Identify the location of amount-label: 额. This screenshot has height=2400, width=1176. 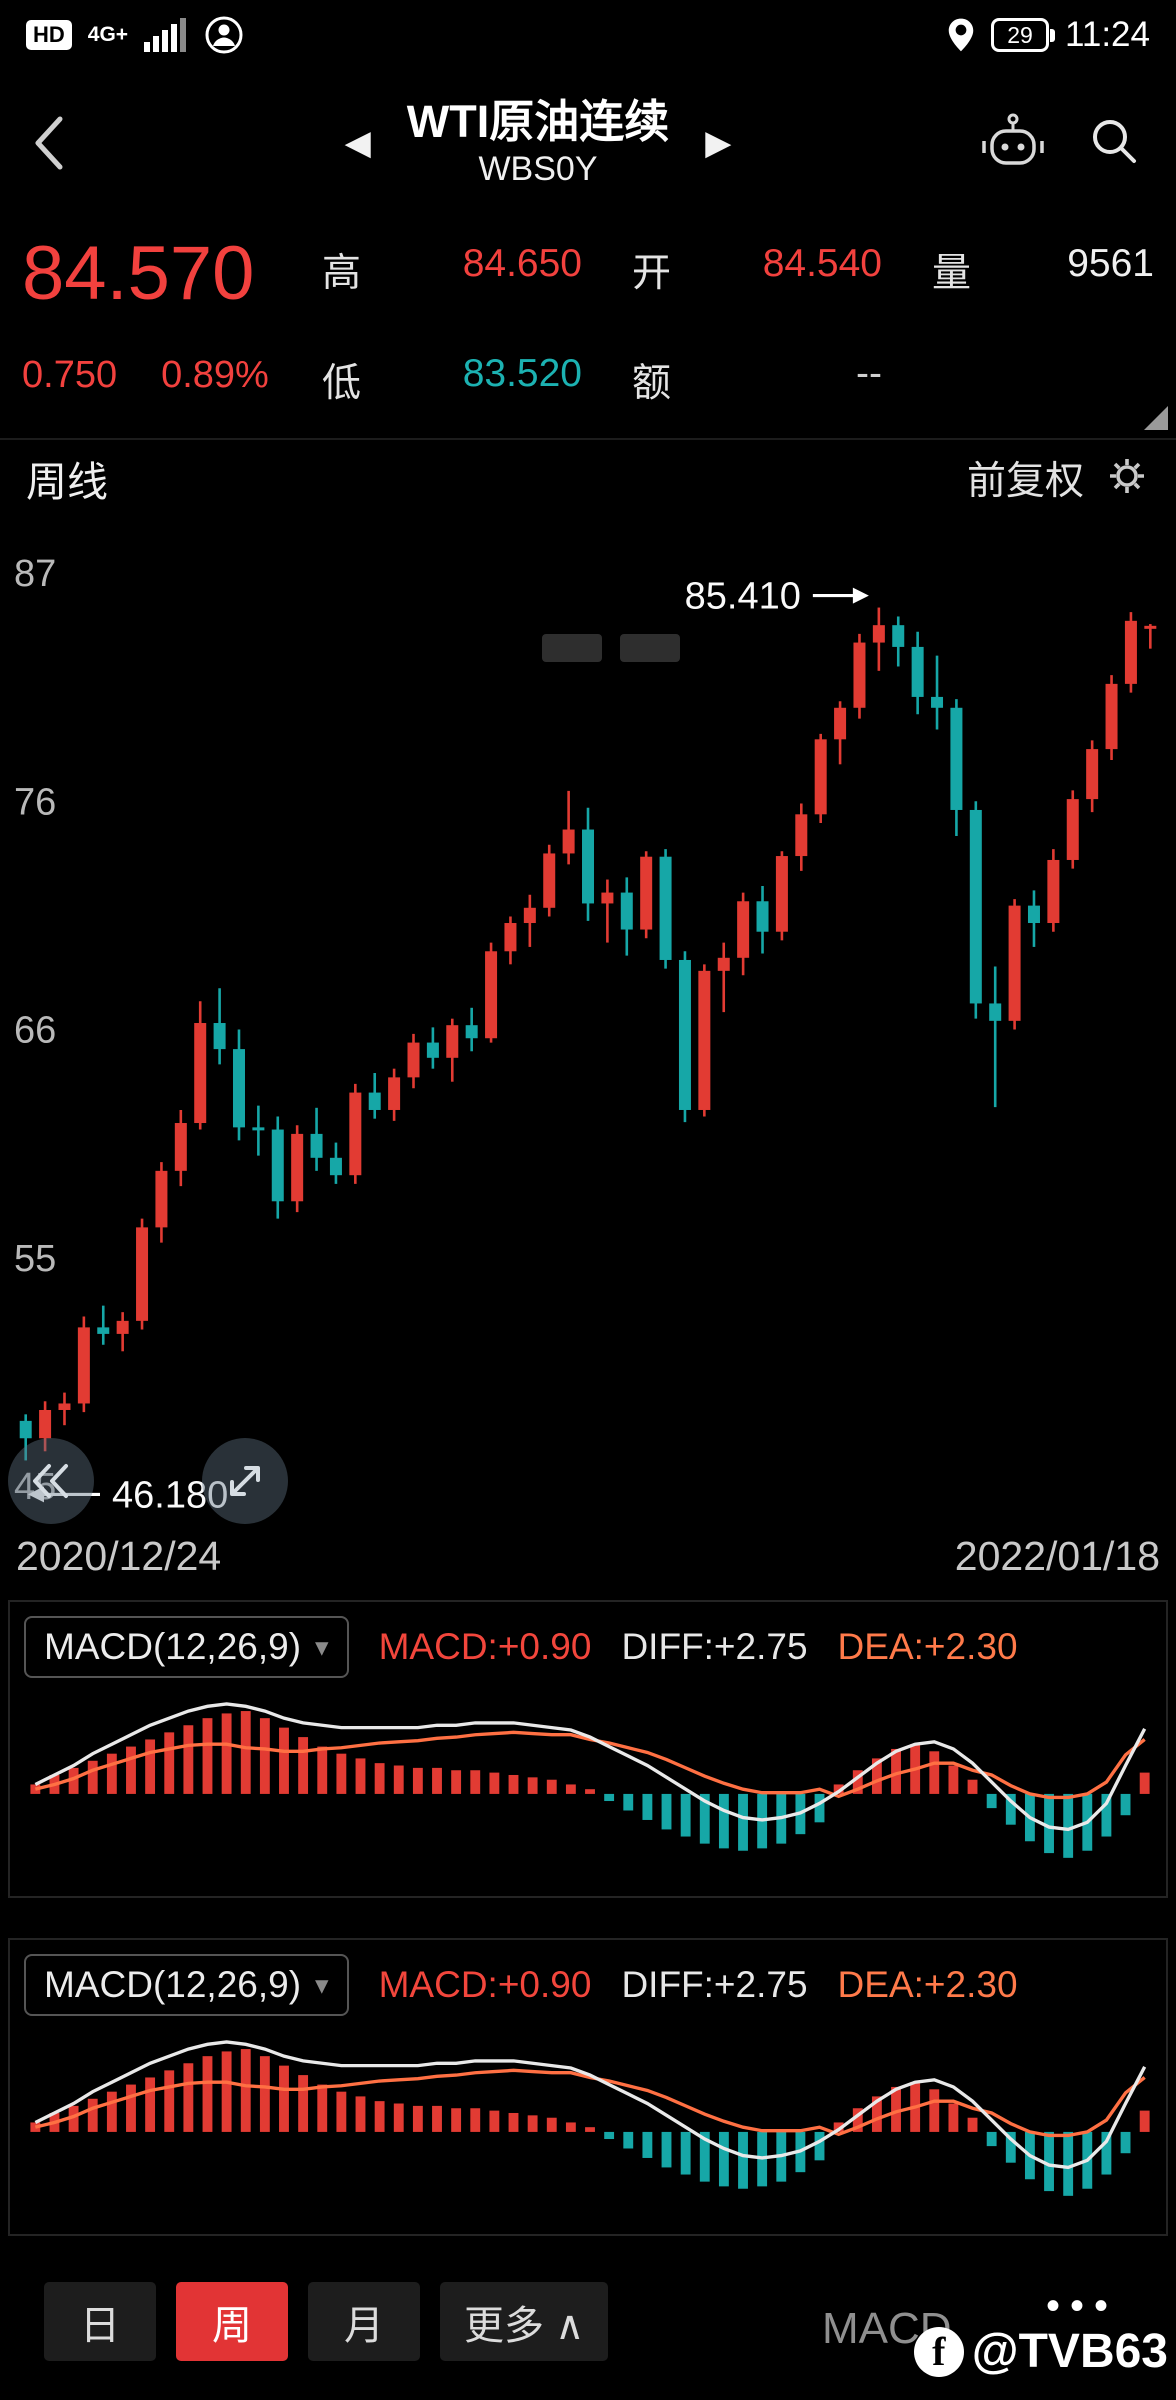
(652, 383).